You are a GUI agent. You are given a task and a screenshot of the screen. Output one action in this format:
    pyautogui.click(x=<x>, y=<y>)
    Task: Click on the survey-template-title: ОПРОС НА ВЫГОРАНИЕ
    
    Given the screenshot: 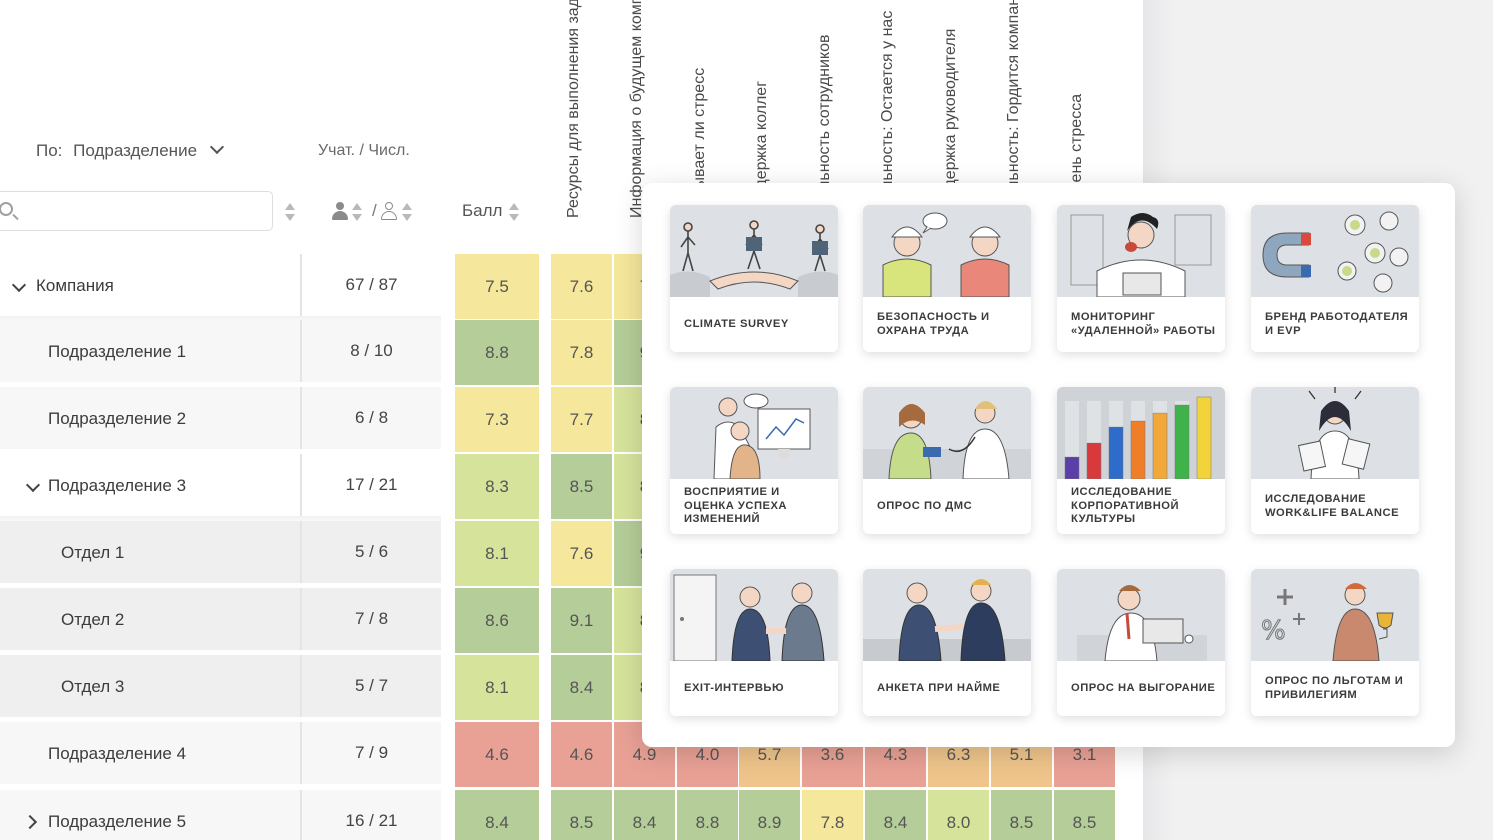 What is the action you would take?
    pyautogui.click(x=1143, y=687)
    